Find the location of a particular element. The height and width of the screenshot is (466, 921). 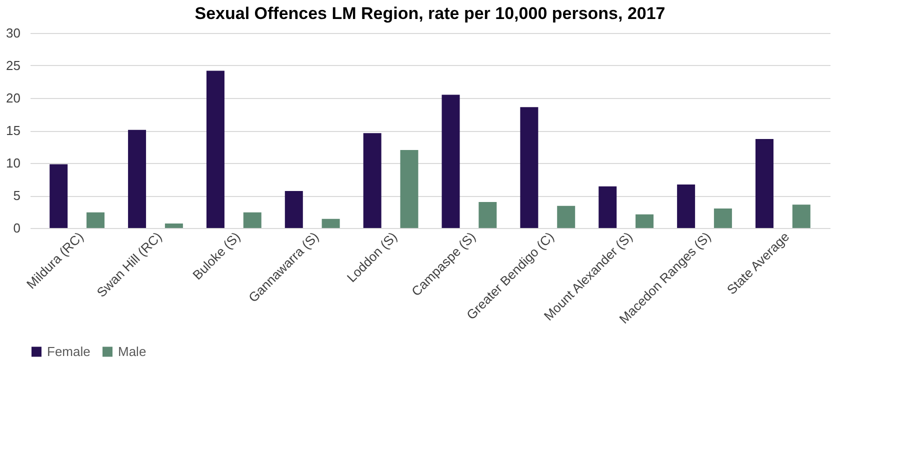

y-tick-label: 5 is located at coordinates (16, 195).